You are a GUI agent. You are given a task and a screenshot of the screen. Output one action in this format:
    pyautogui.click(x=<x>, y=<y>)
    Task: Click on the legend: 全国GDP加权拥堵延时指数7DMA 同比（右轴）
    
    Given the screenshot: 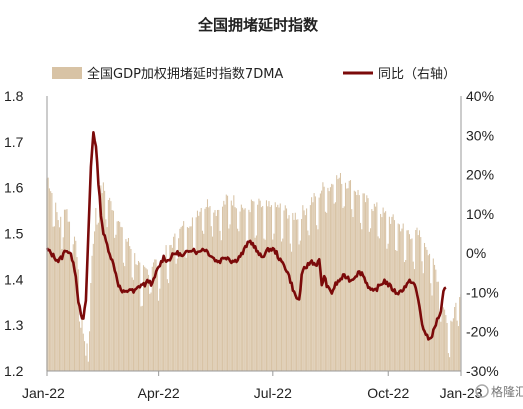 What is the action you would take?
    pyautogui.click(x=254, y=74)
    